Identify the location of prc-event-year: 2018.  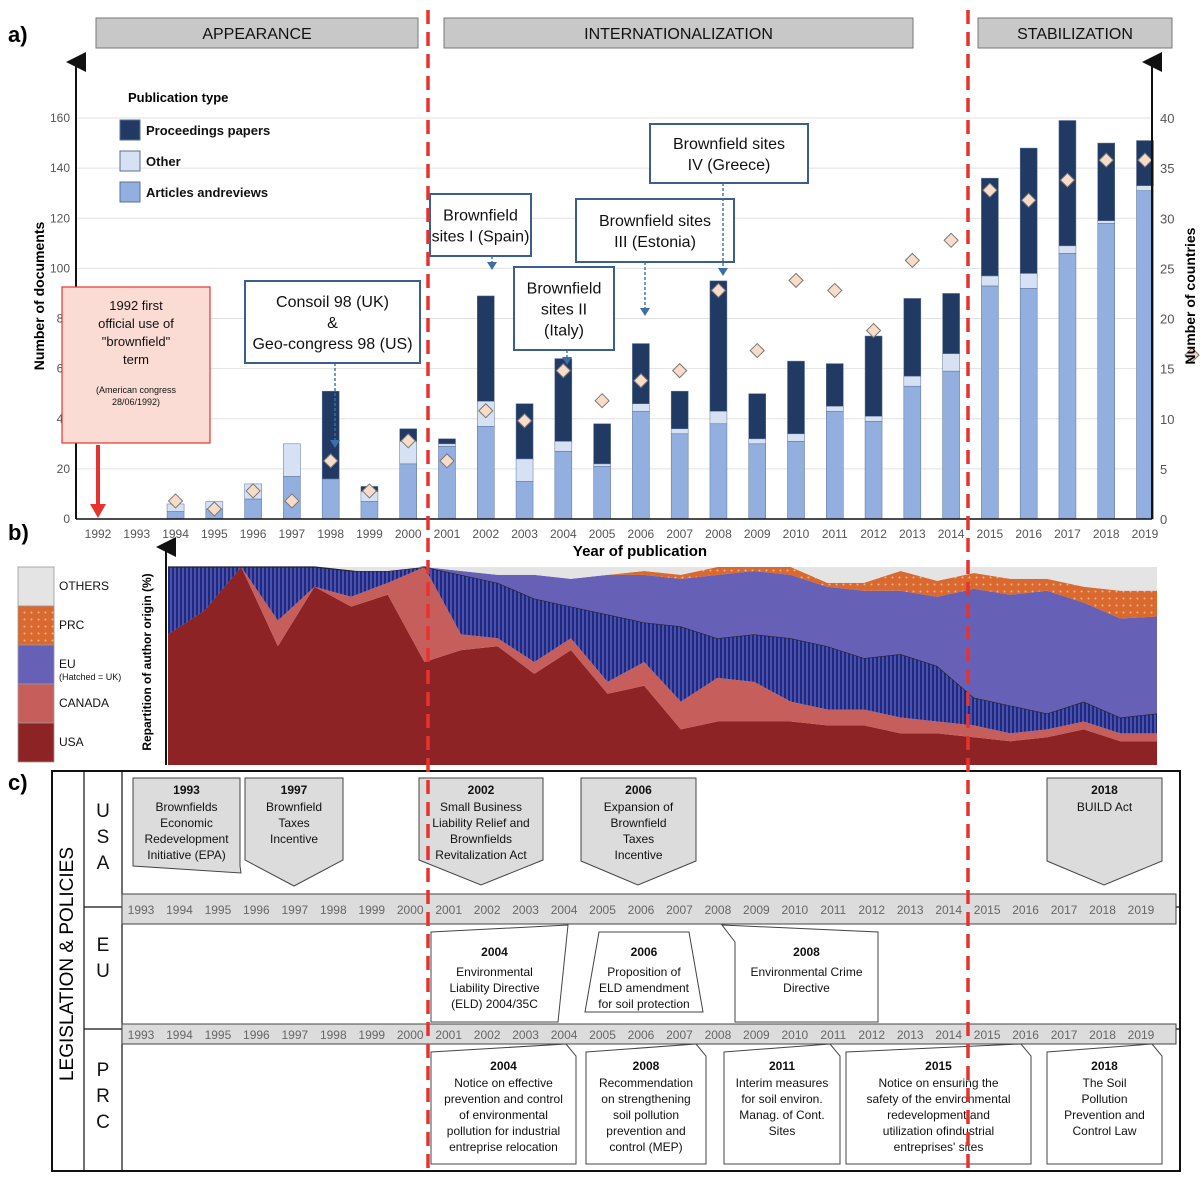
(1104, 1066).